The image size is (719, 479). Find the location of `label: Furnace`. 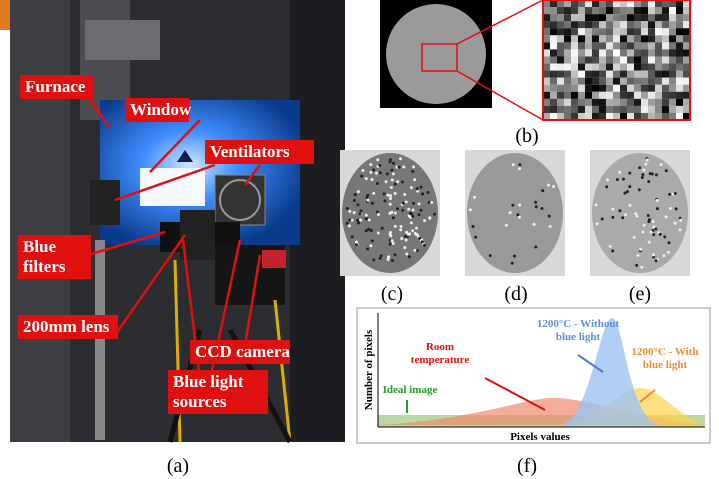

label: Furnace is located at coordinates (55, 86).